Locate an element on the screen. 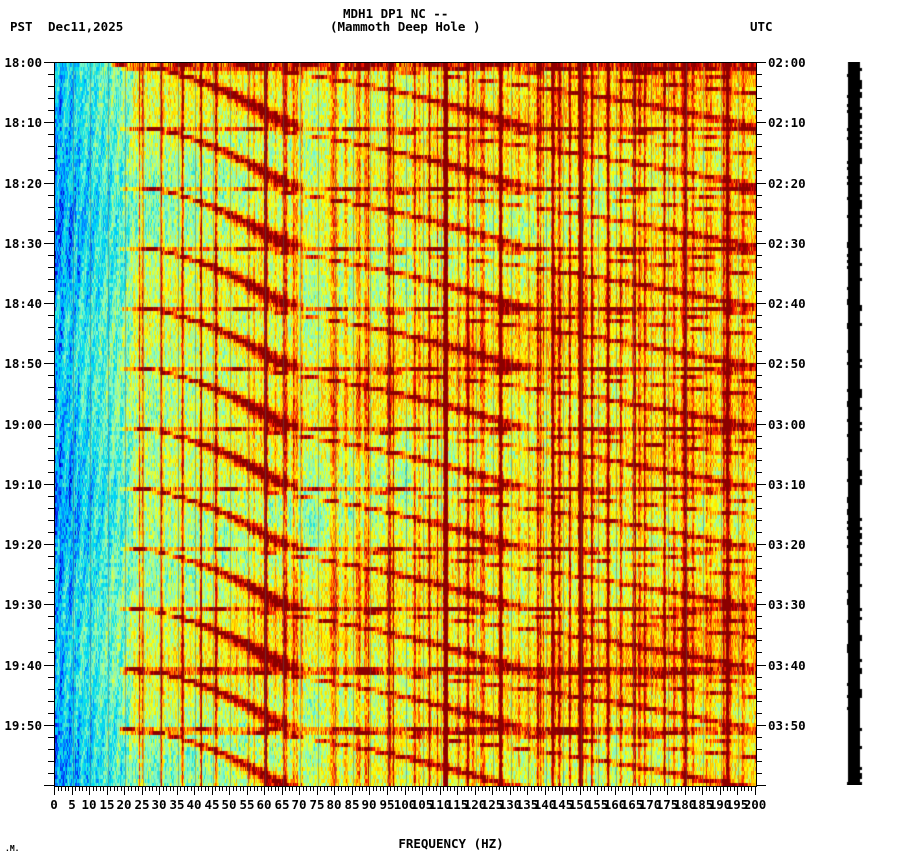 The image size is (902, 864). freq-tick-label: 110 is located at coordinates (440, 804).